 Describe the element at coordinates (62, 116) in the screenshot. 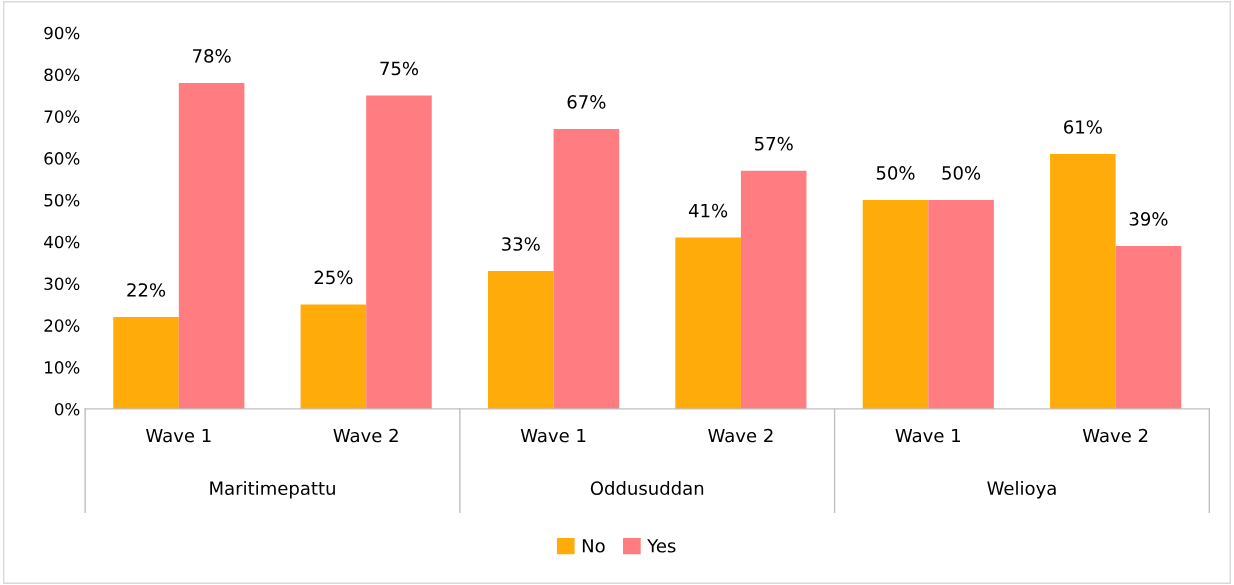

I see `y-tick-label: 70%` at that location.